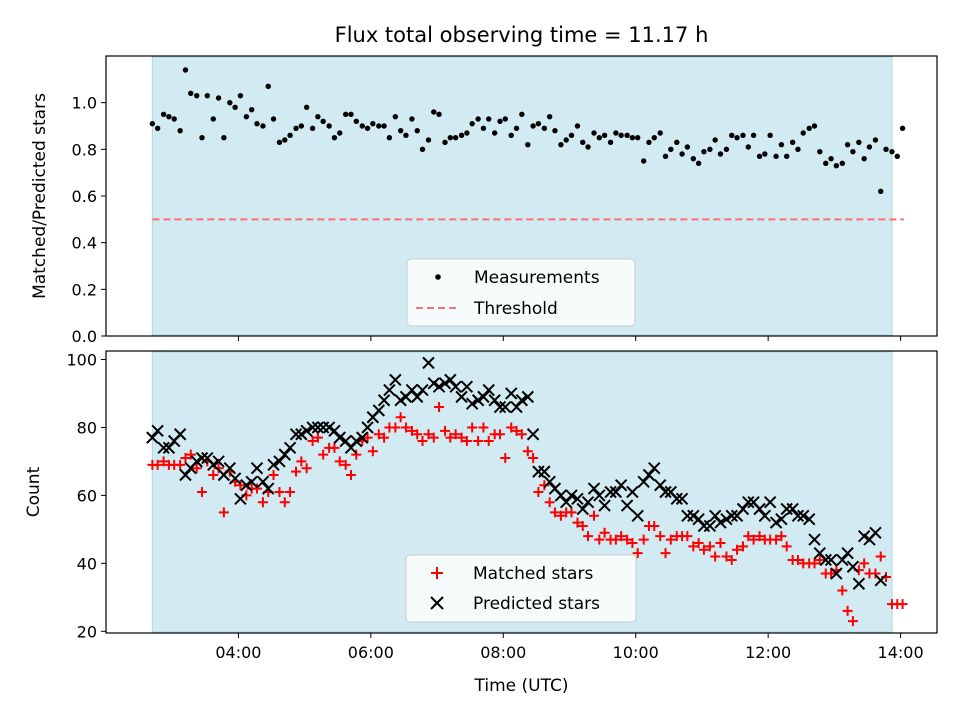 This screenshot has height=724, width=960. Describe the element at coordinates (437, 603) in the screenshot. I see `legend-predicted-marker` at that location.